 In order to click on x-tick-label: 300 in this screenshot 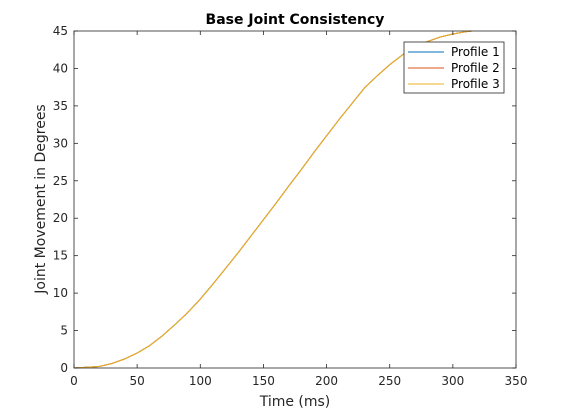, I will do `click(452, 381)`.